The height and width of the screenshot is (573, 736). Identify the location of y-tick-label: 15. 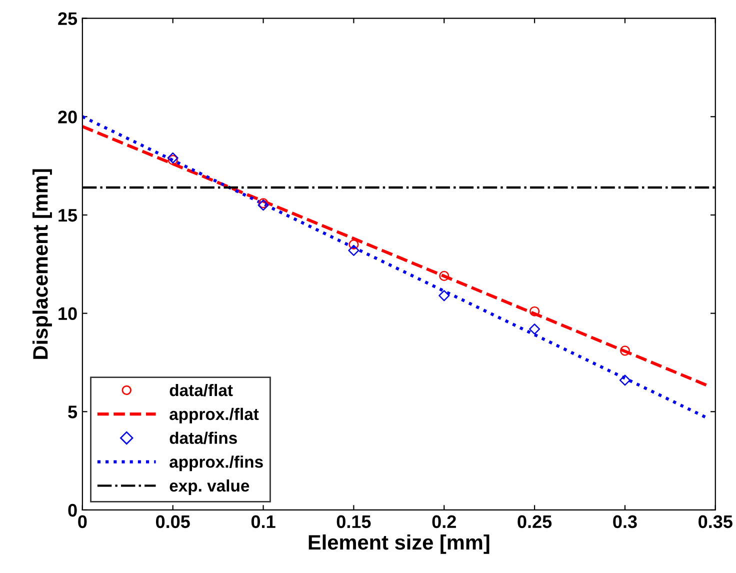
(68, 215).